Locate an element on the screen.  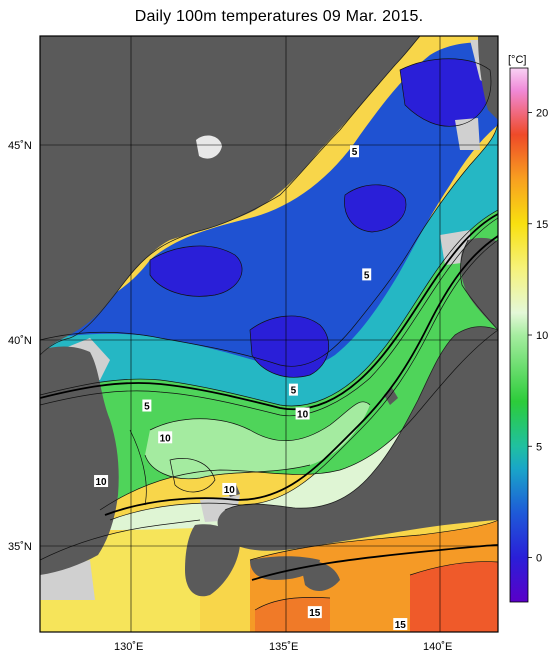
colorbar-ticks: 20 15 10 5 0 is located at coordinates (538, 336).